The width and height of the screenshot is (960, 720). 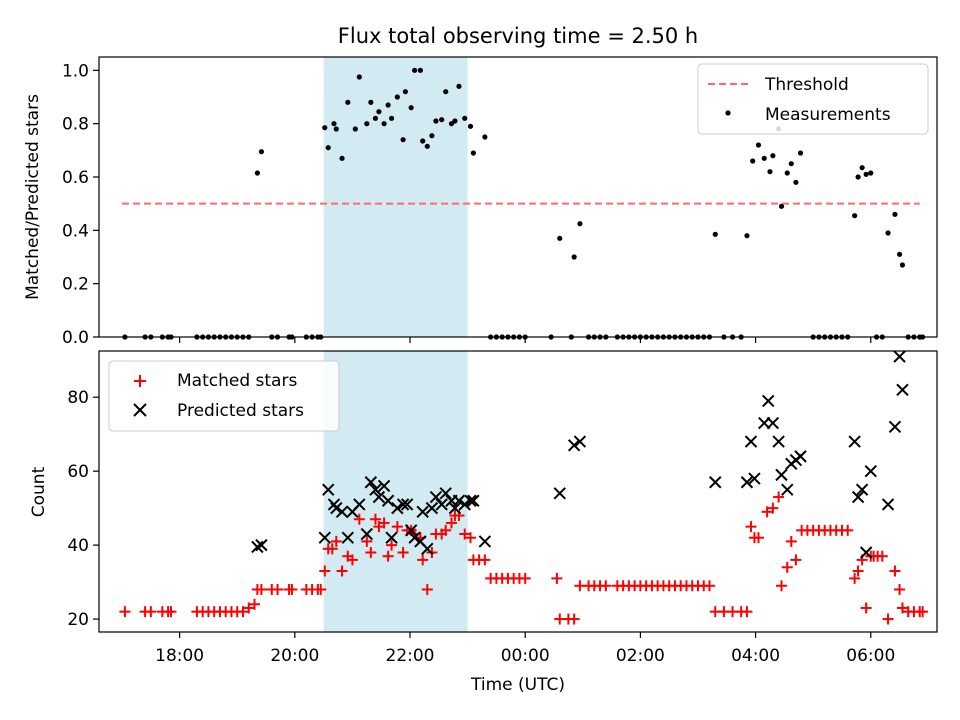 What do you see at coordinates (525, 656) in the screenshot?
I see `x-tick-label: 00:00` at bounding box center [525, 656].